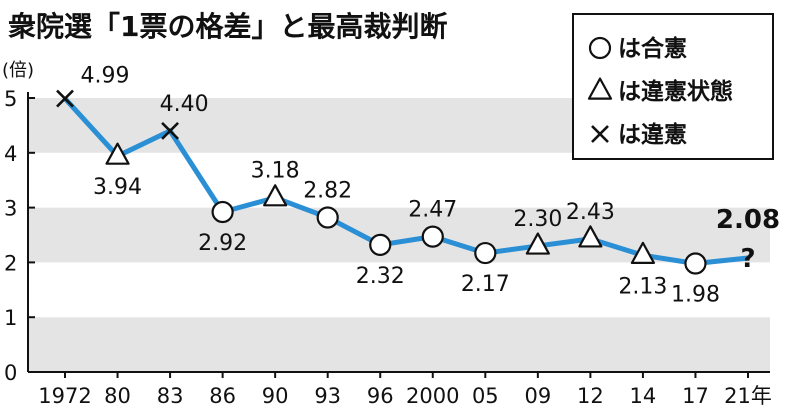 The height and width of the screenshot is (419, 800). I want to click on data-label: 2.32, so click(380, 276).